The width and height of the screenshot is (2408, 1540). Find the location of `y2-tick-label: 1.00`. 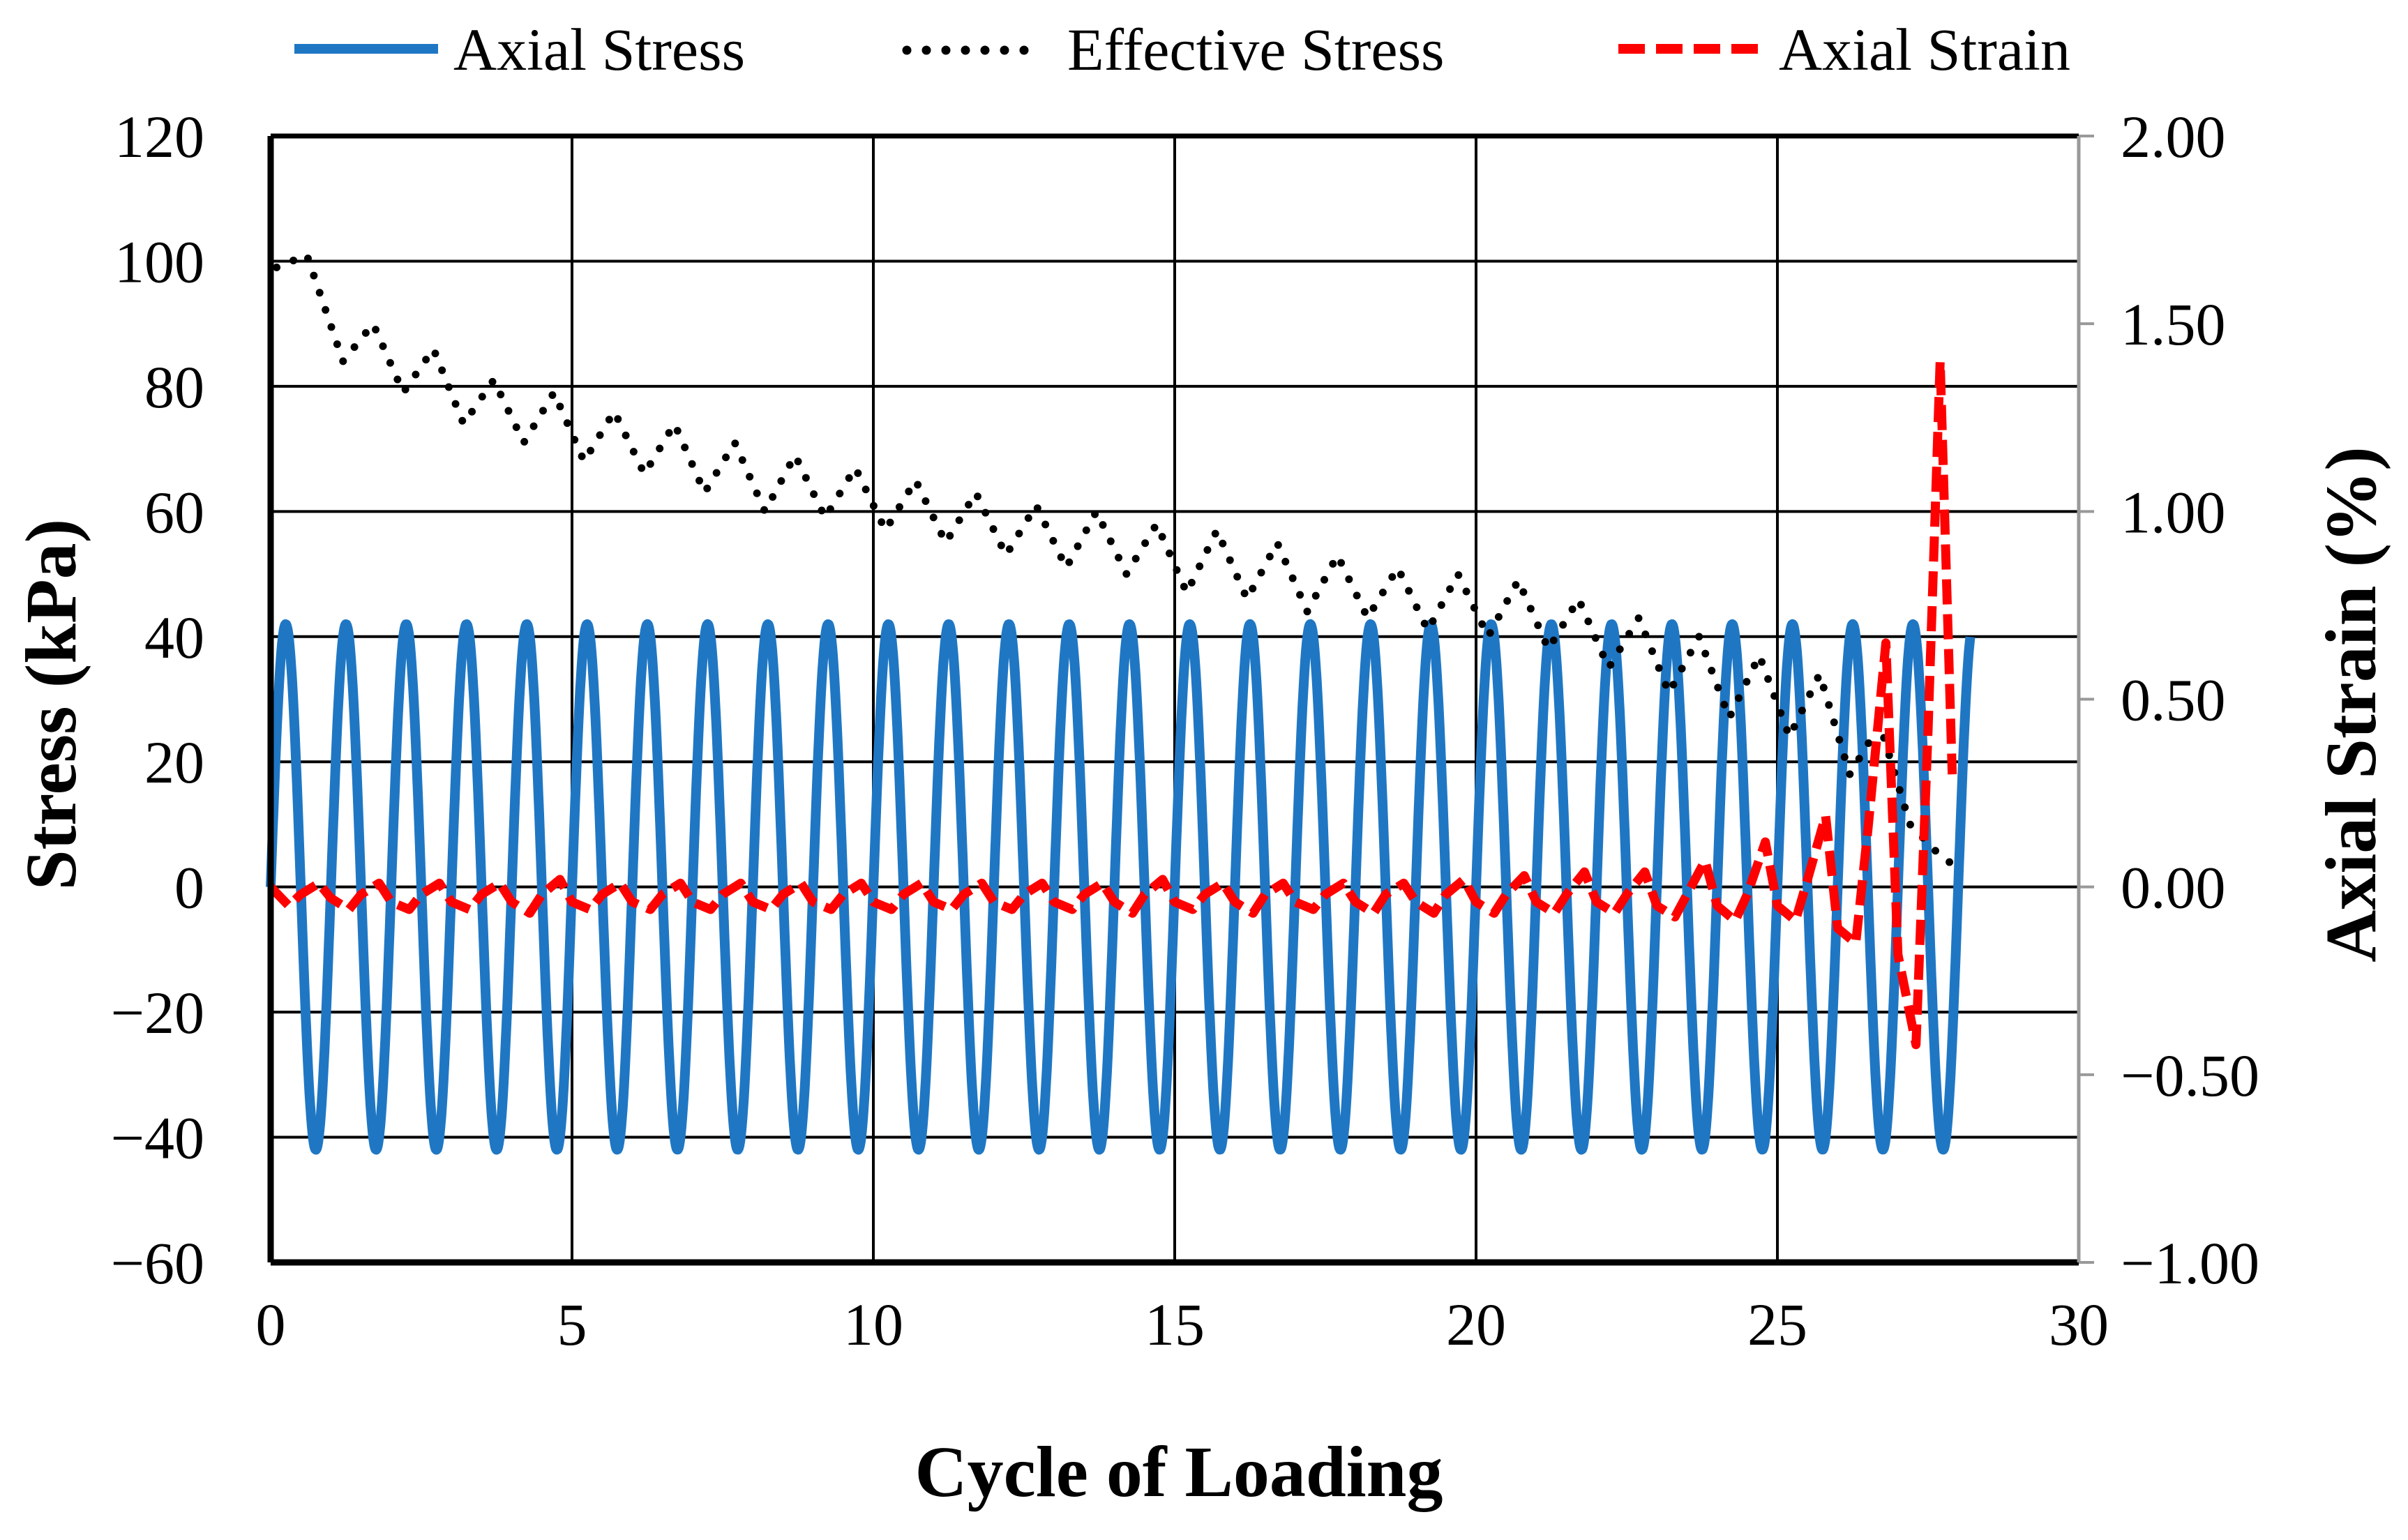

y2-tick-label: 1.00 is located at coordinates (2173, 511).